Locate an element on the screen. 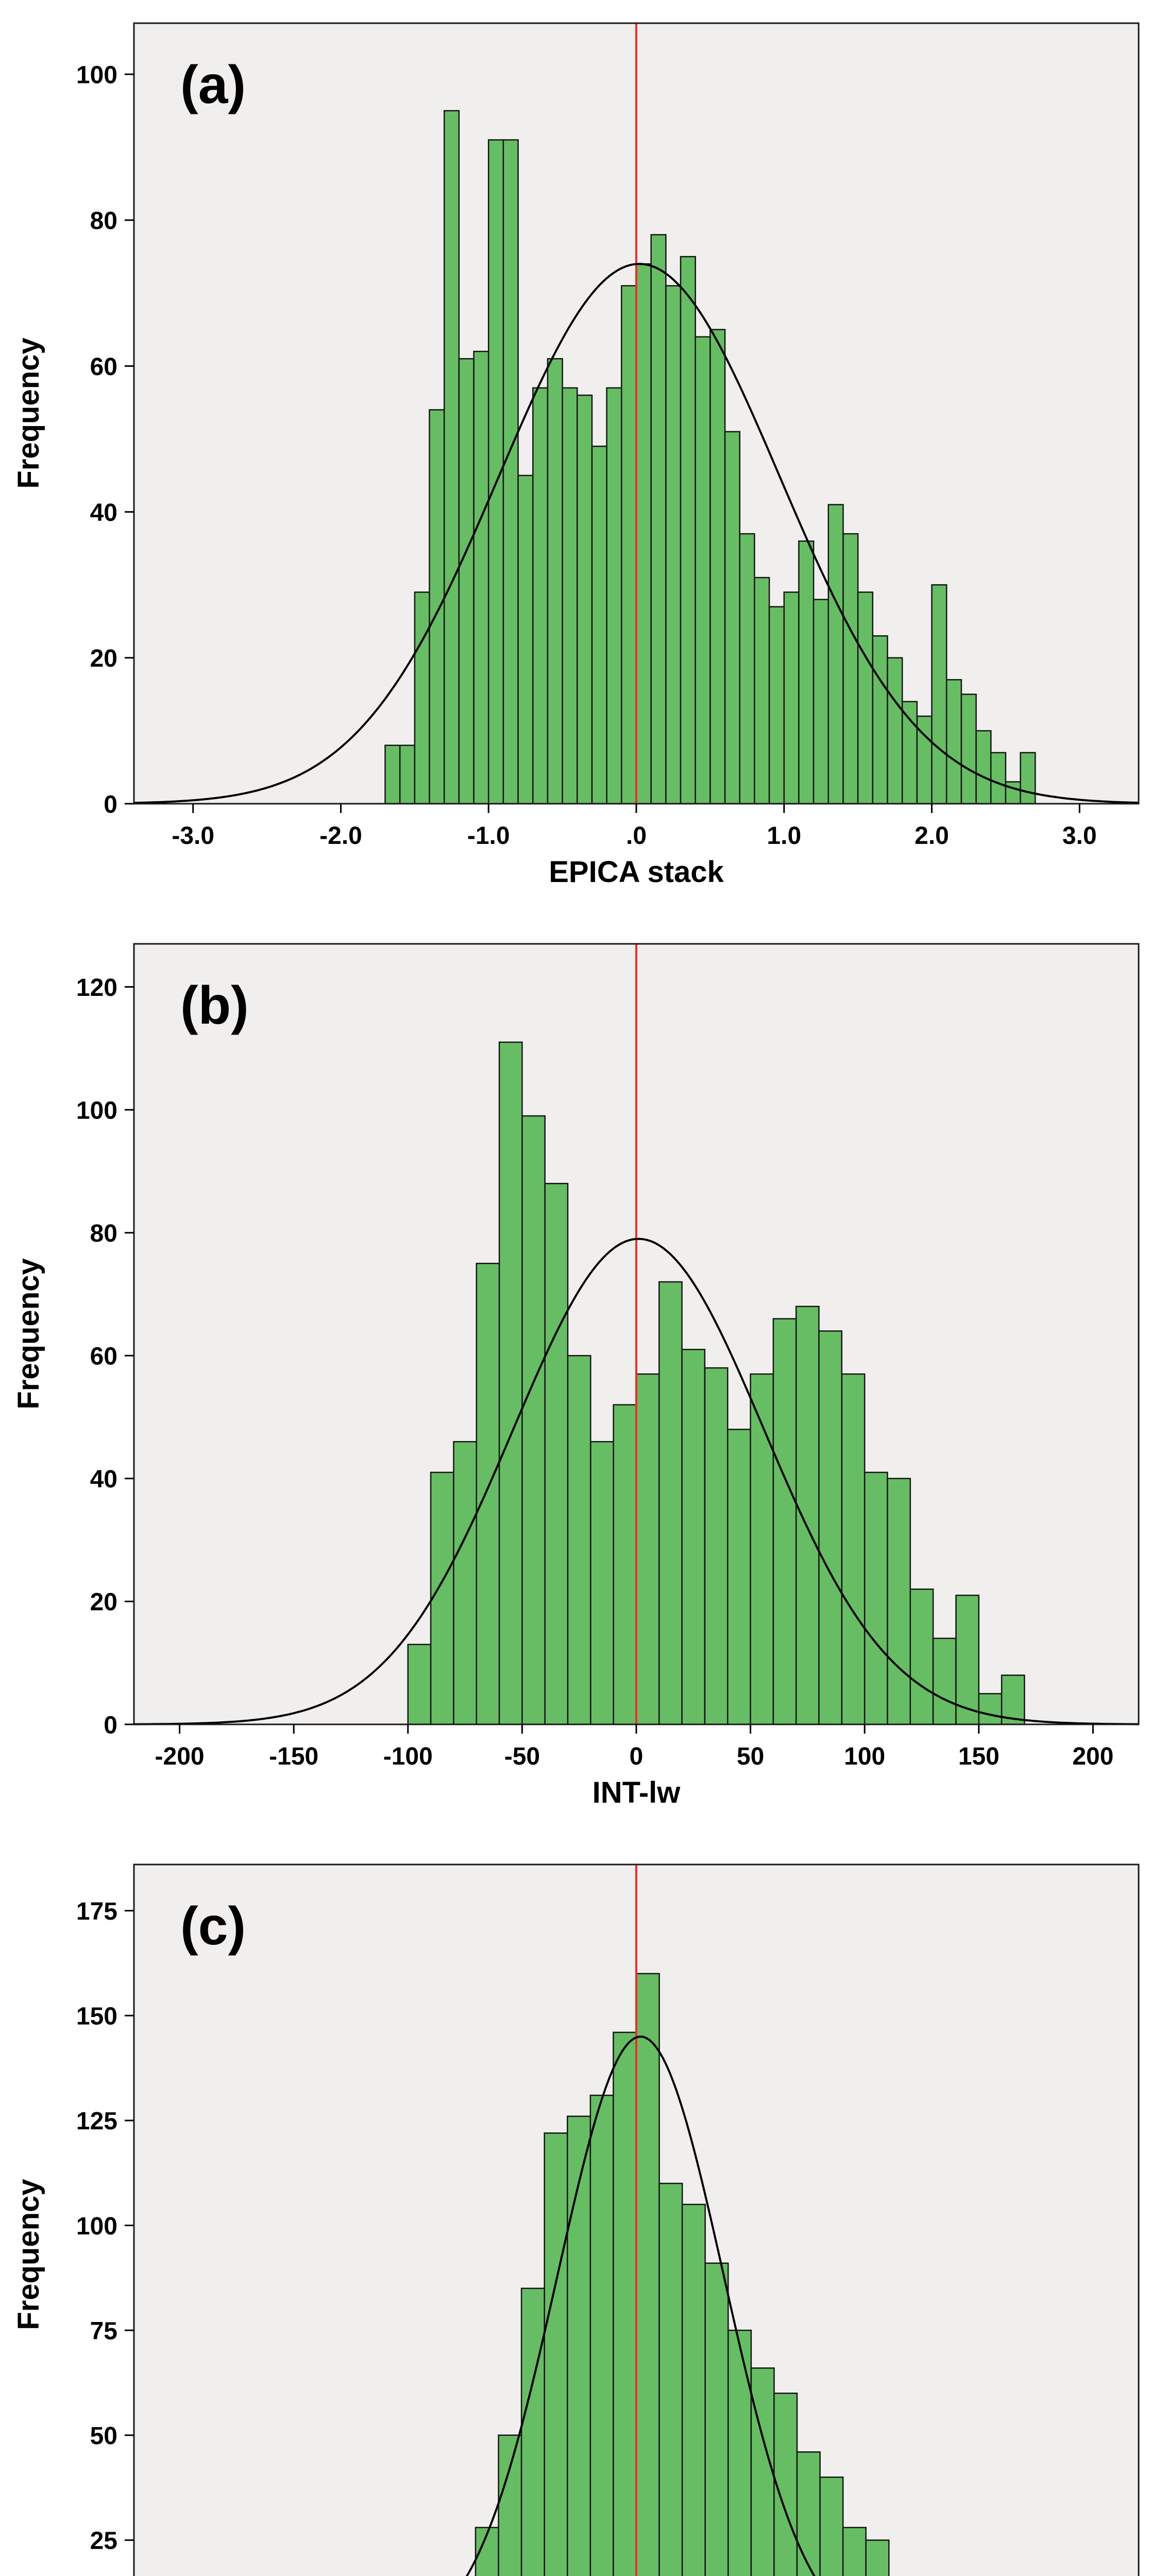 Image resolution: width=1168 pixels, height=2576 pixels. x-tick-label: 50 is located at coordinates (750, 1756).